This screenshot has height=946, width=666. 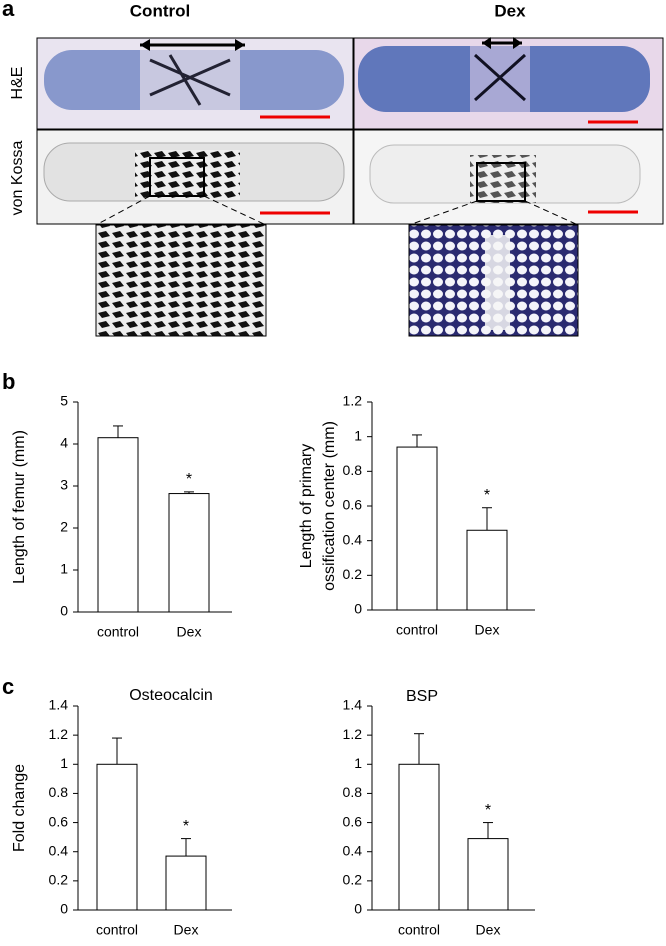 I want to click on y-axis-label: Length of primary, so click(x=306, y=506).